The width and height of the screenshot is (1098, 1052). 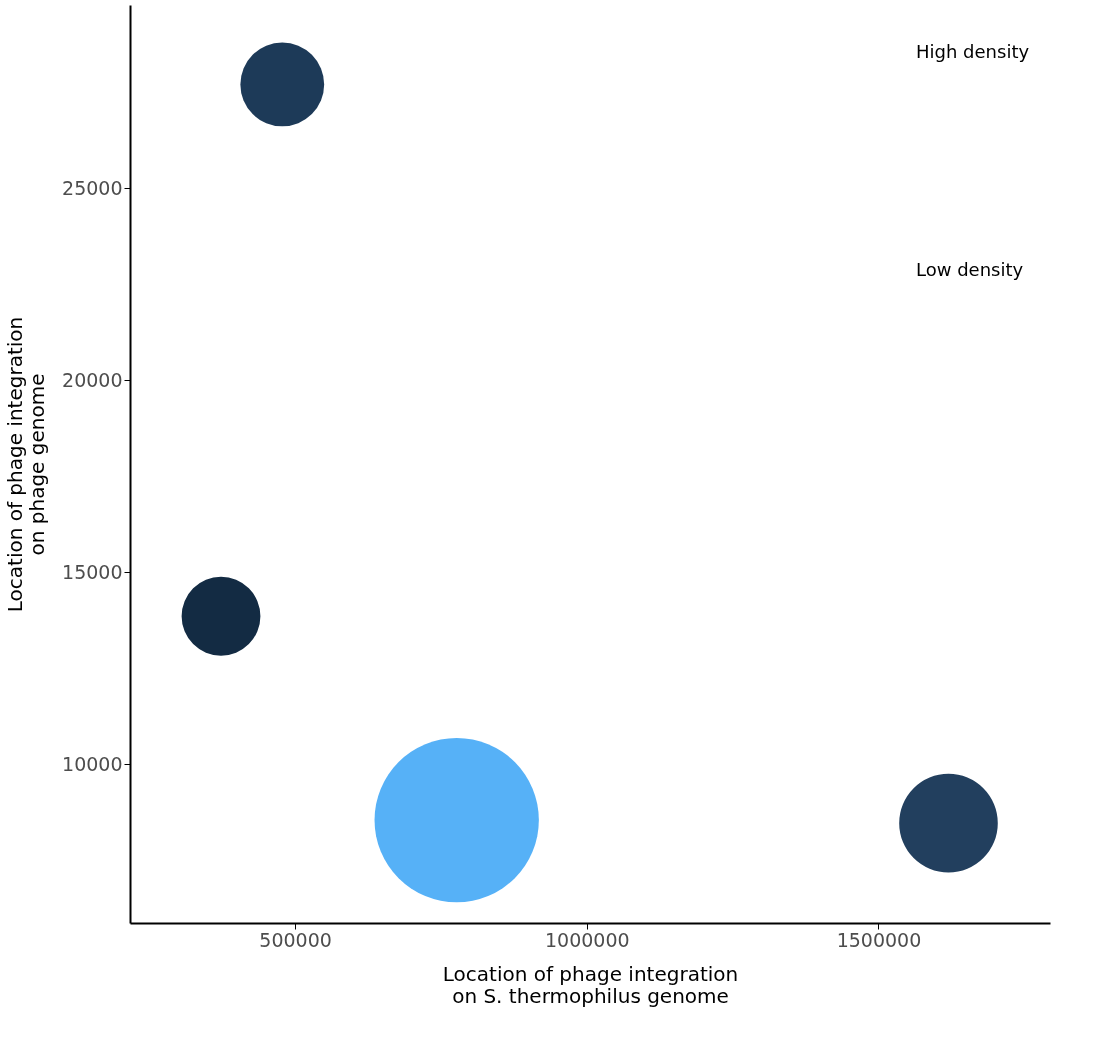 I want to click on x-tick-label: 1500000, so click(x=879, y=939).